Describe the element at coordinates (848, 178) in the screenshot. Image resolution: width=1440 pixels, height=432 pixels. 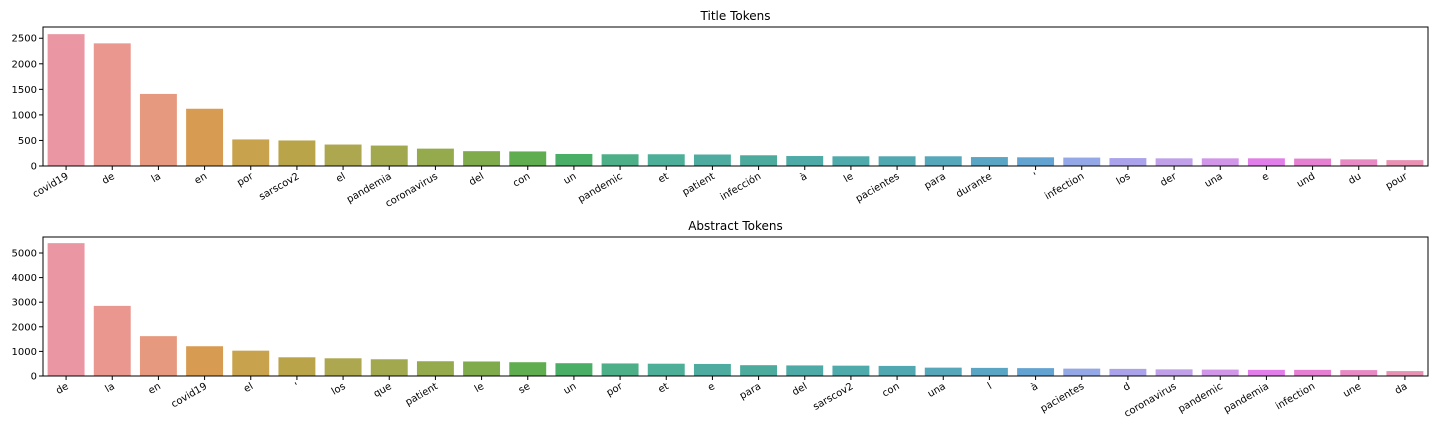
I see `x-tick-label: le` at that location.